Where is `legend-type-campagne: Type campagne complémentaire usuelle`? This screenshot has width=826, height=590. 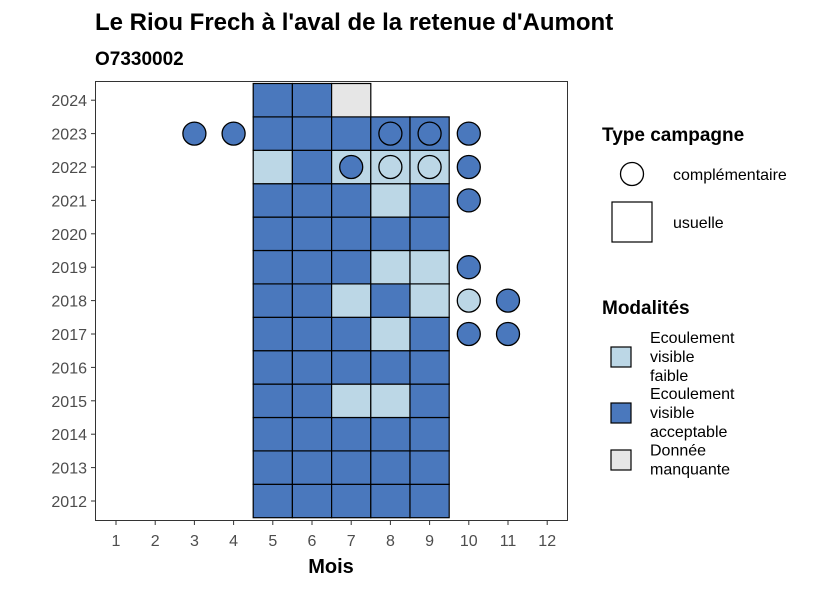
legend-type-campagne: Type campagne complémentaire usuelle is located at coordinates (694, 184).